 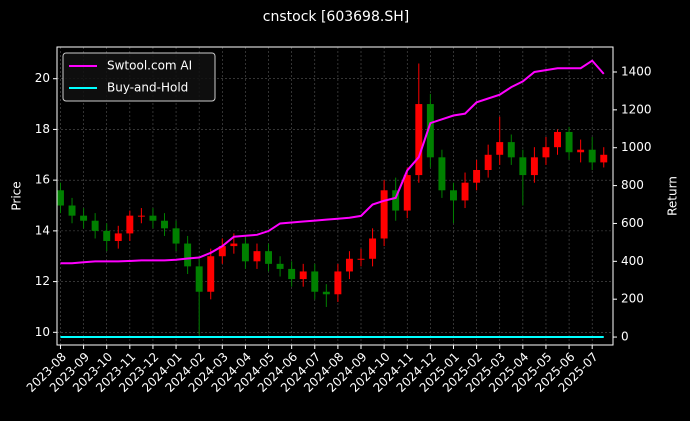 What do you see at coordinates (632, 223) in the screenshot?
I see `y2-tick-label: 600` at bounding box center [632, 223].